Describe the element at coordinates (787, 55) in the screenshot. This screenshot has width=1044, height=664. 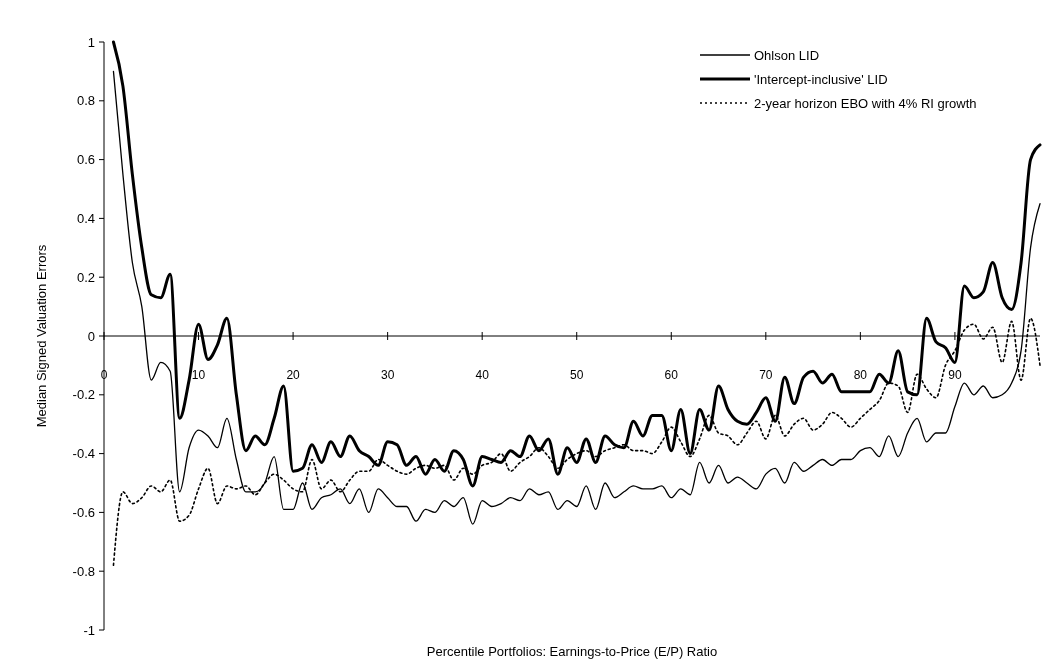
I see `legend-label: Ohlson LID` at that location.